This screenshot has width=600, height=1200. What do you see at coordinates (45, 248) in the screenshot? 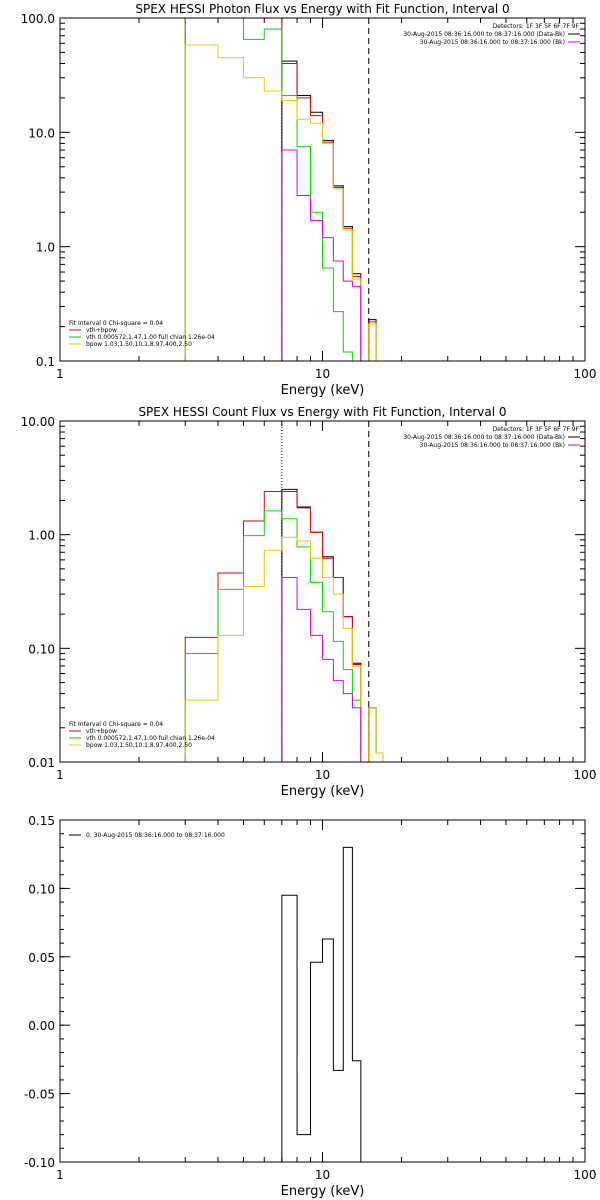
I see `y-tick-label: 1.0` at bounding box center [45, 248].